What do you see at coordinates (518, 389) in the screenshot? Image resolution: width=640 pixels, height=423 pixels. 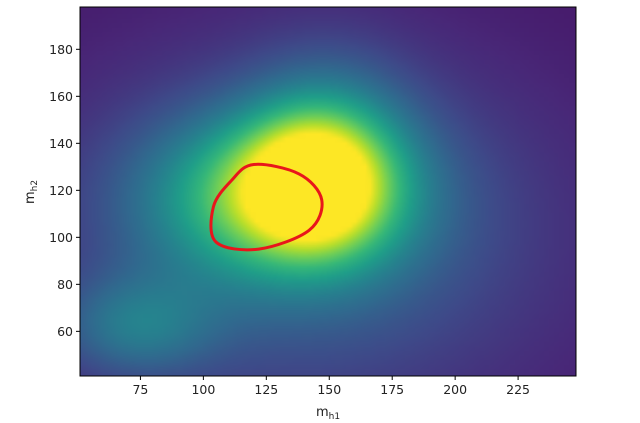 I see `x-tick-label: 225` at bounding box center [518, 389].